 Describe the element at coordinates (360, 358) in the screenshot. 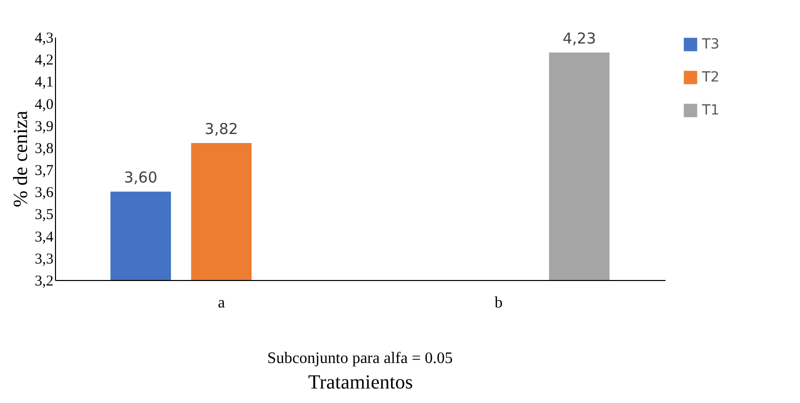

I see `text: Subconjunto para alfa = 0.05` at that location.